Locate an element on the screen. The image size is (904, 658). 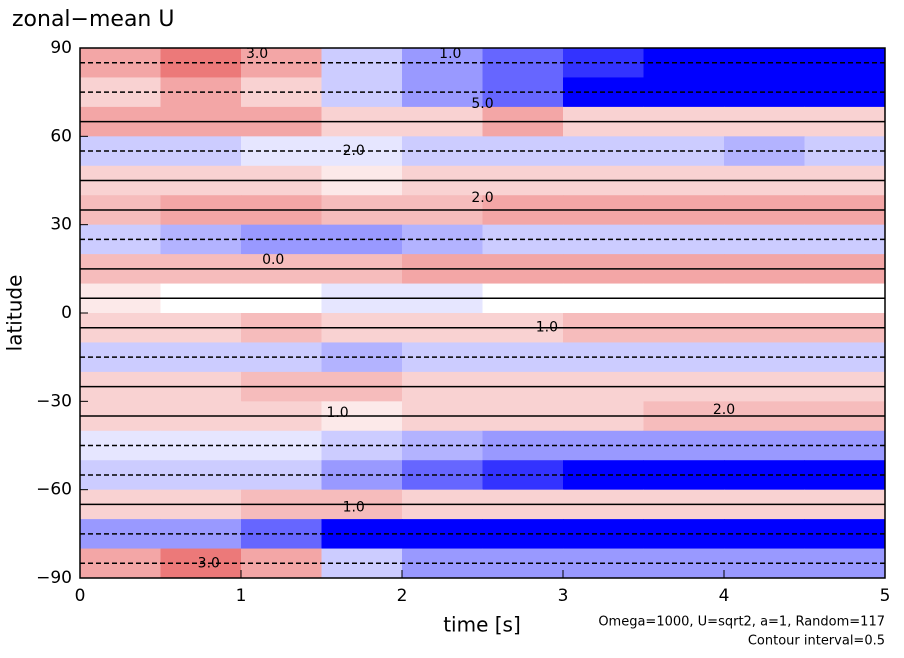
y-tick-label: −90 is located at coordinates (54, 578).